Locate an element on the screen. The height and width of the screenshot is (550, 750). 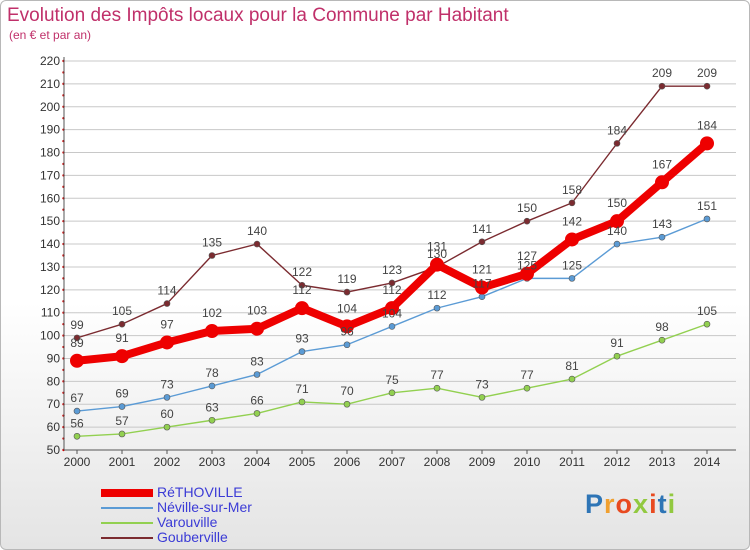
x-tick-label: 2014 is located at coordinates (707, 462).